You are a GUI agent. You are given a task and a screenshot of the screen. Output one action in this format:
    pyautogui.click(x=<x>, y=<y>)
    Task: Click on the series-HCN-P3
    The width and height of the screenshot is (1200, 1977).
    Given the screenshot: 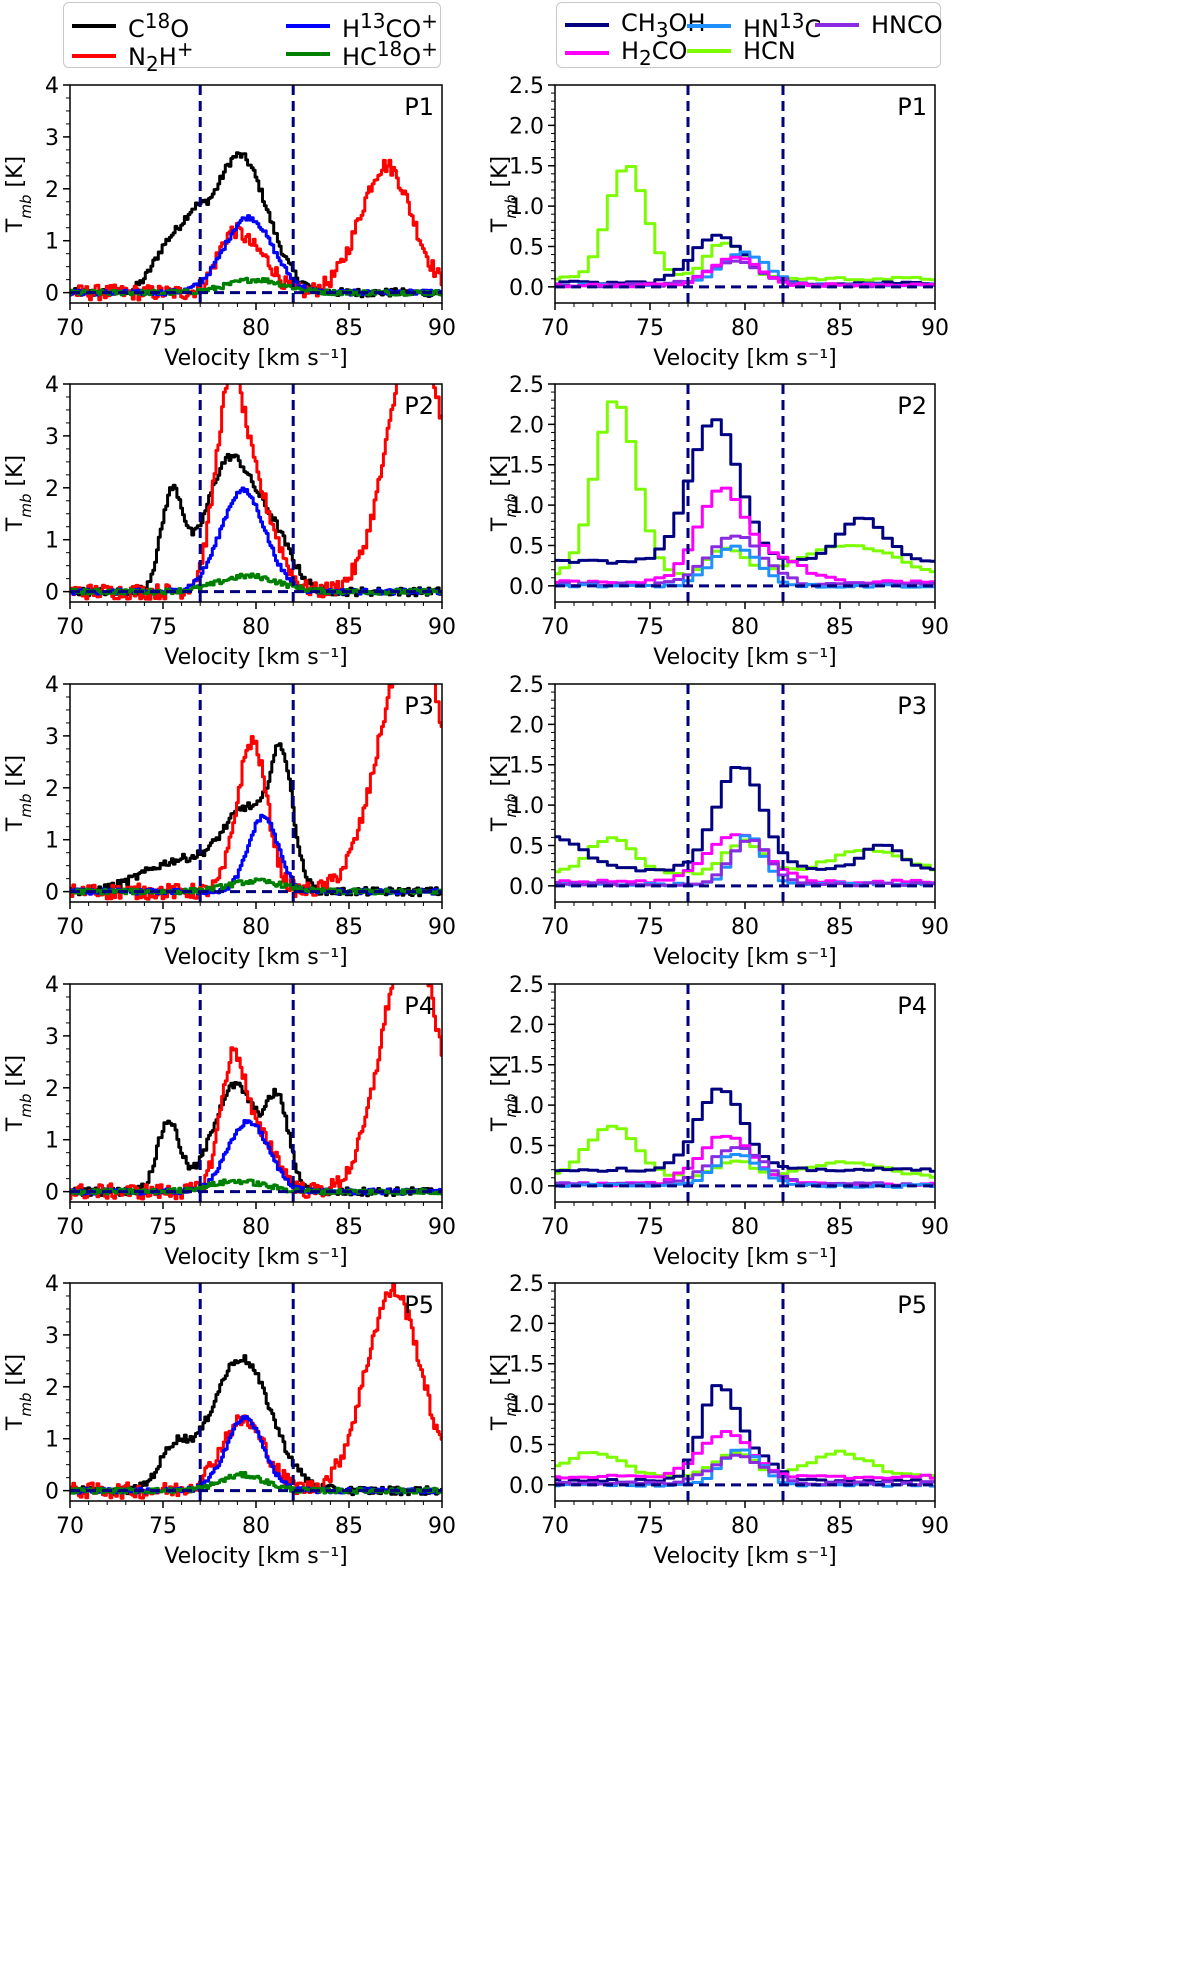 What is the action you would take?
    pyautogui.click(x=745, y=856)
    